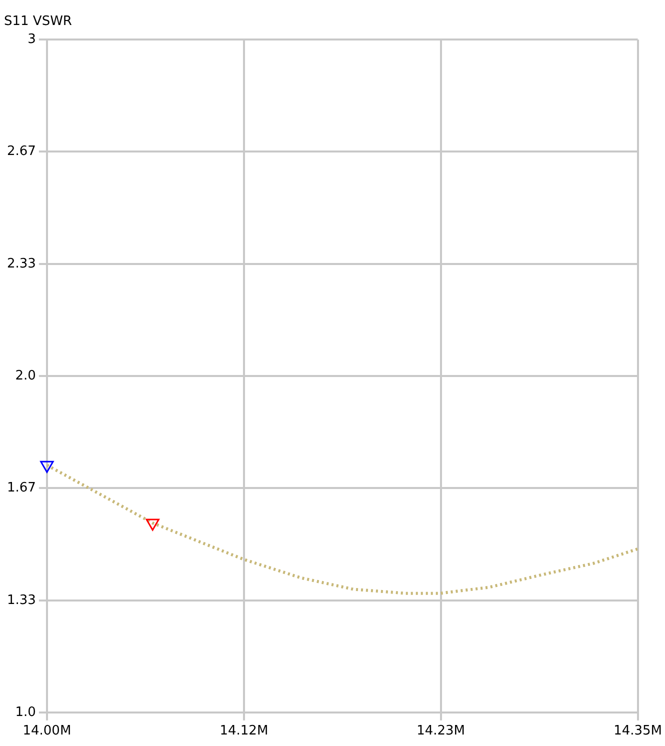 The width and height of the screenshot is (665, 746). What do you see at coordinates (244, 731) in the screenshot?
I see `x-tick-label: 14.12M` at bounding box center [244, 731].